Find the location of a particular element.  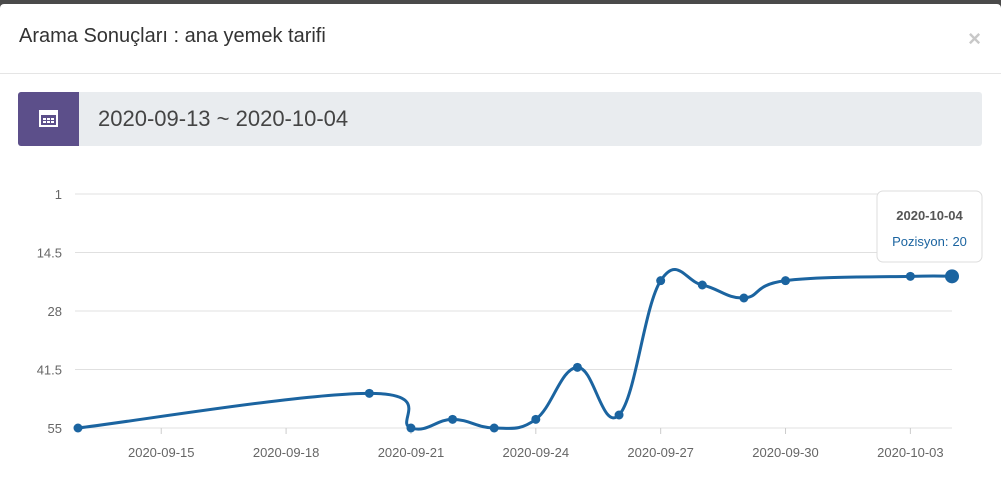

date-range-picker: 2020-09-13 ~ 2020-10-04 is located at coordinates (500, 119).